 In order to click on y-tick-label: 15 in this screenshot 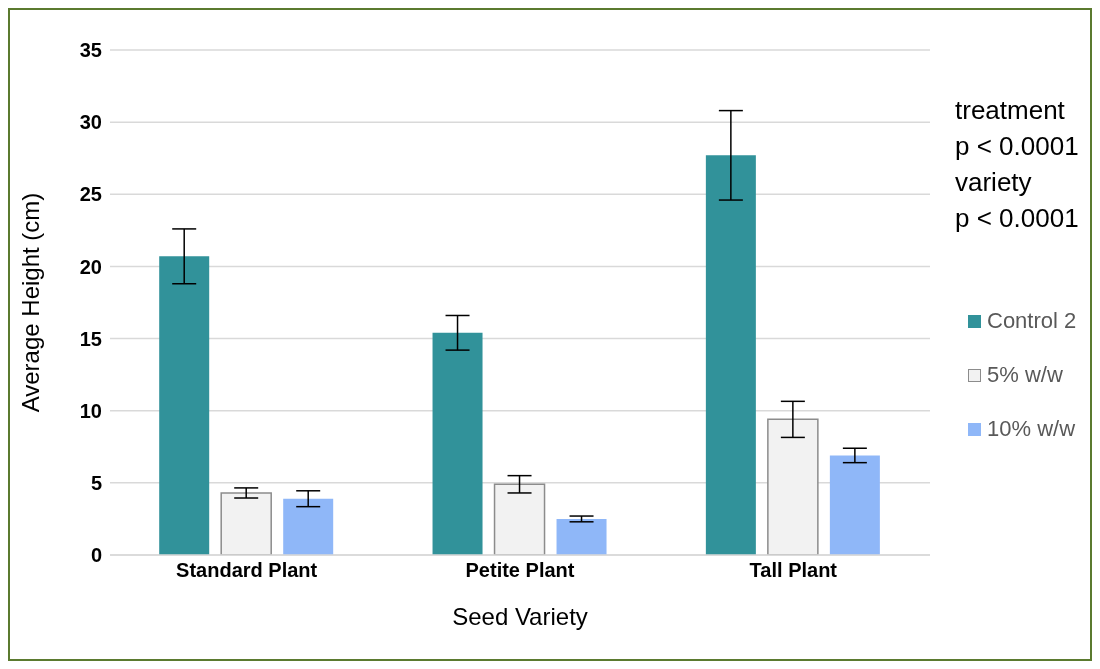, I will do `click(90, 338)`.